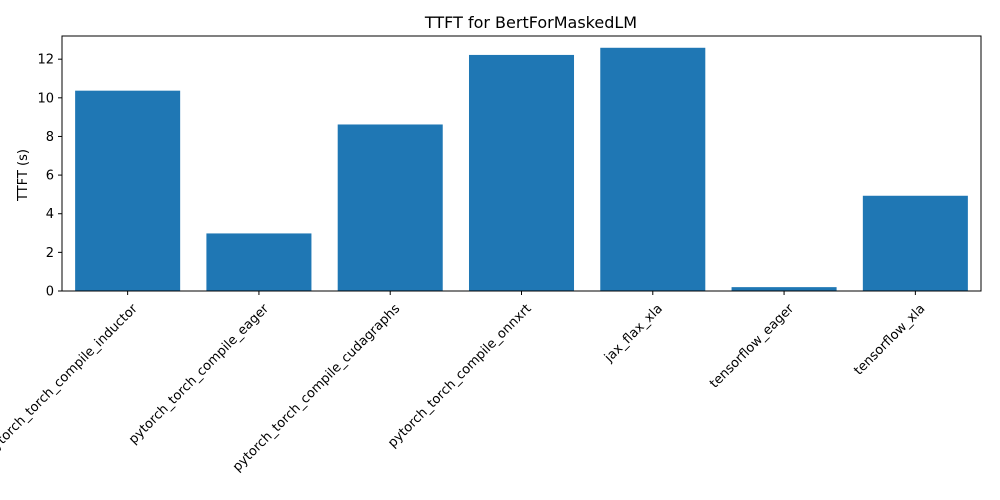 The height and width of the screenshot is (500, 1000). I want to click on y-axis-label: TTFT (s), so click(23, 175).